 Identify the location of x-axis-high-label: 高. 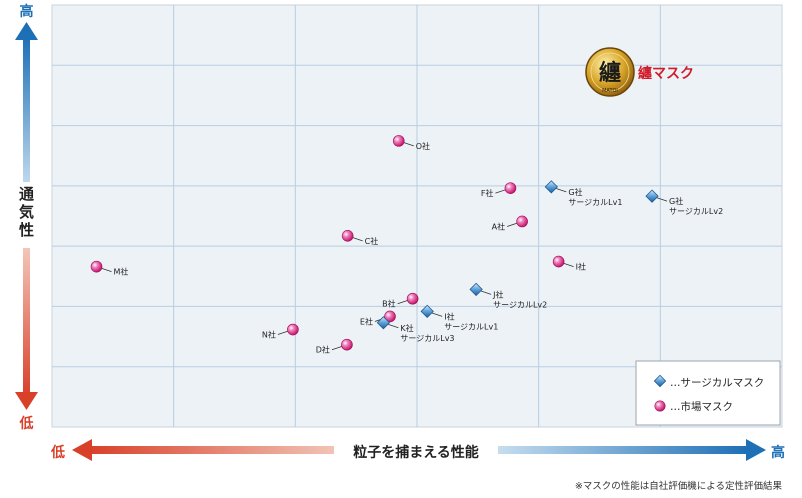
(778, 452).